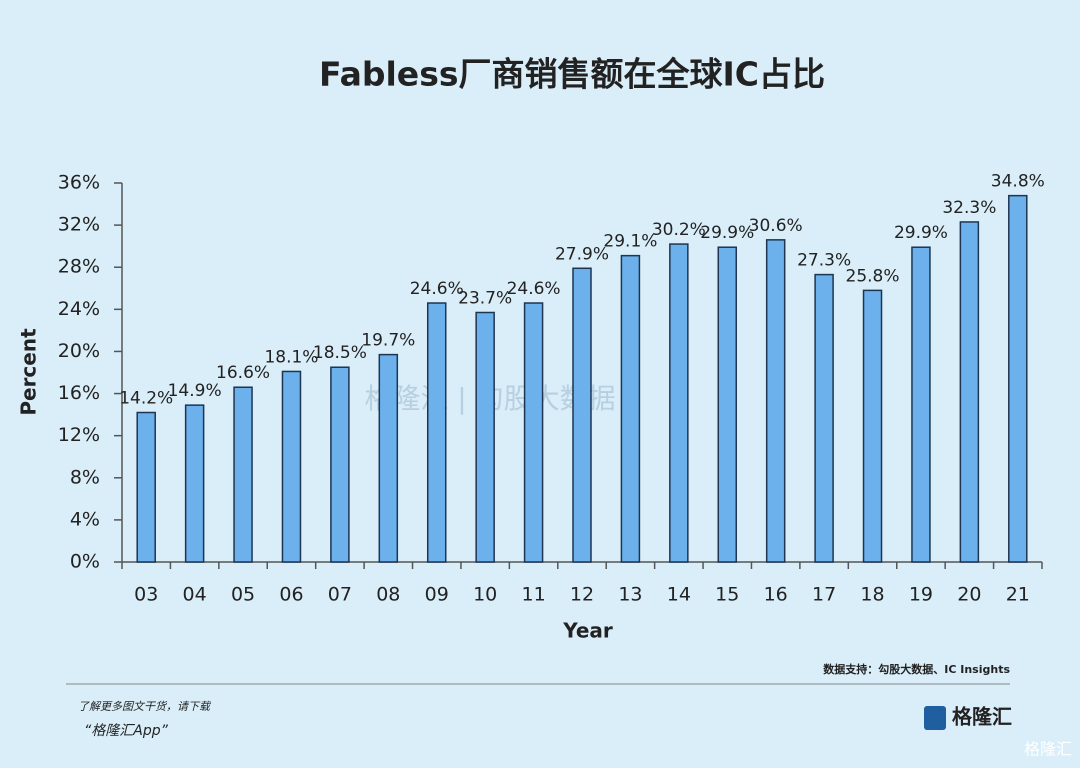  I want to click on y-tick-label: 24%, so click(79, 309).